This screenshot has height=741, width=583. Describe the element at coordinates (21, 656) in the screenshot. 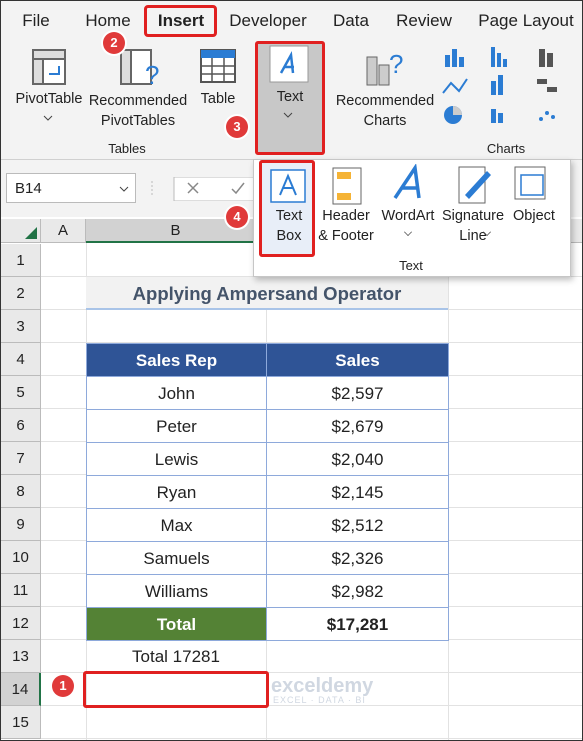

I see `row-header: 13` at that location.